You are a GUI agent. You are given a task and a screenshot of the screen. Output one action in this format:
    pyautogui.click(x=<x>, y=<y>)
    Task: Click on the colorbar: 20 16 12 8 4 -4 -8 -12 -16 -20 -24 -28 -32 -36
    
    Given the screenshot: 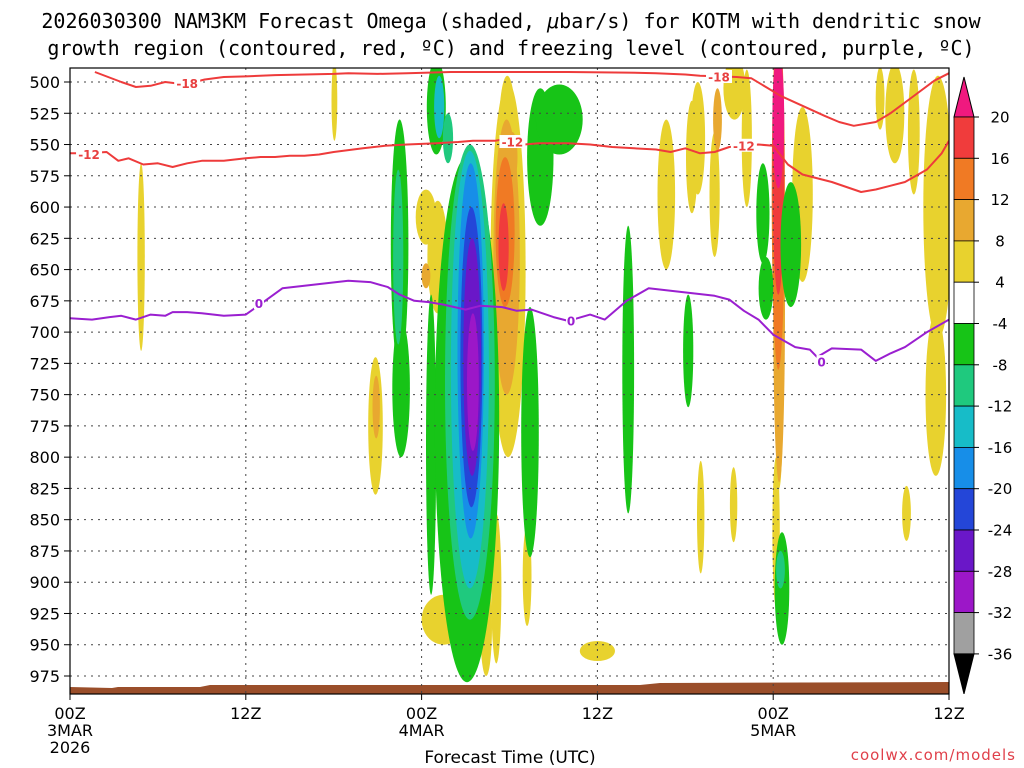 What is the action you would take?
    pyautogui.click(x=983, y=385)
    